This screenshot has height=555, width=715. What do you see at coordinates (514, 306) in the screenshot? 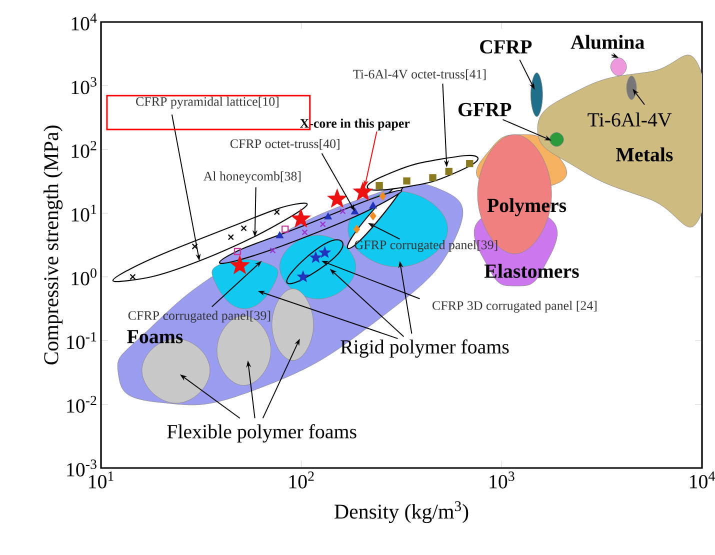
I see `annotation: CFRP 3D corrugated panel [24]` at bounding box center [514, 306].